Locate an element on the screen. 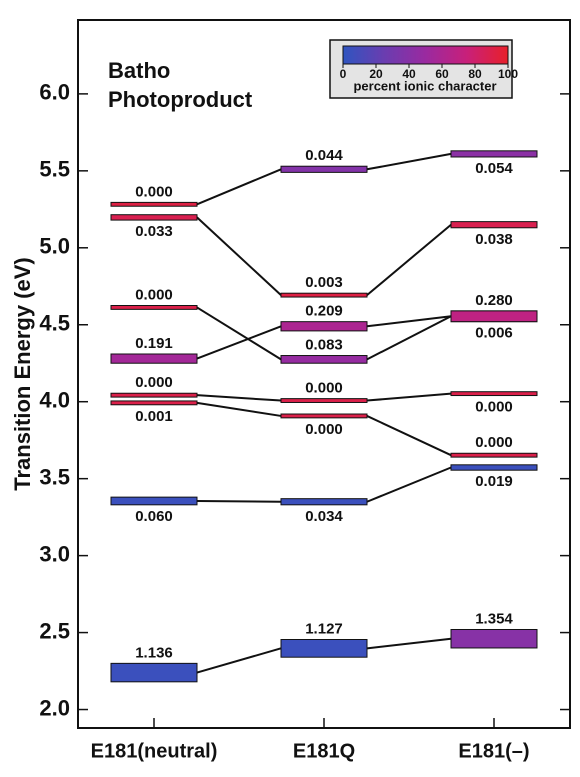 The height and width of the screenshot is (777, 580). oscillator-label: 0.209 is located at coordinates (324, 311).